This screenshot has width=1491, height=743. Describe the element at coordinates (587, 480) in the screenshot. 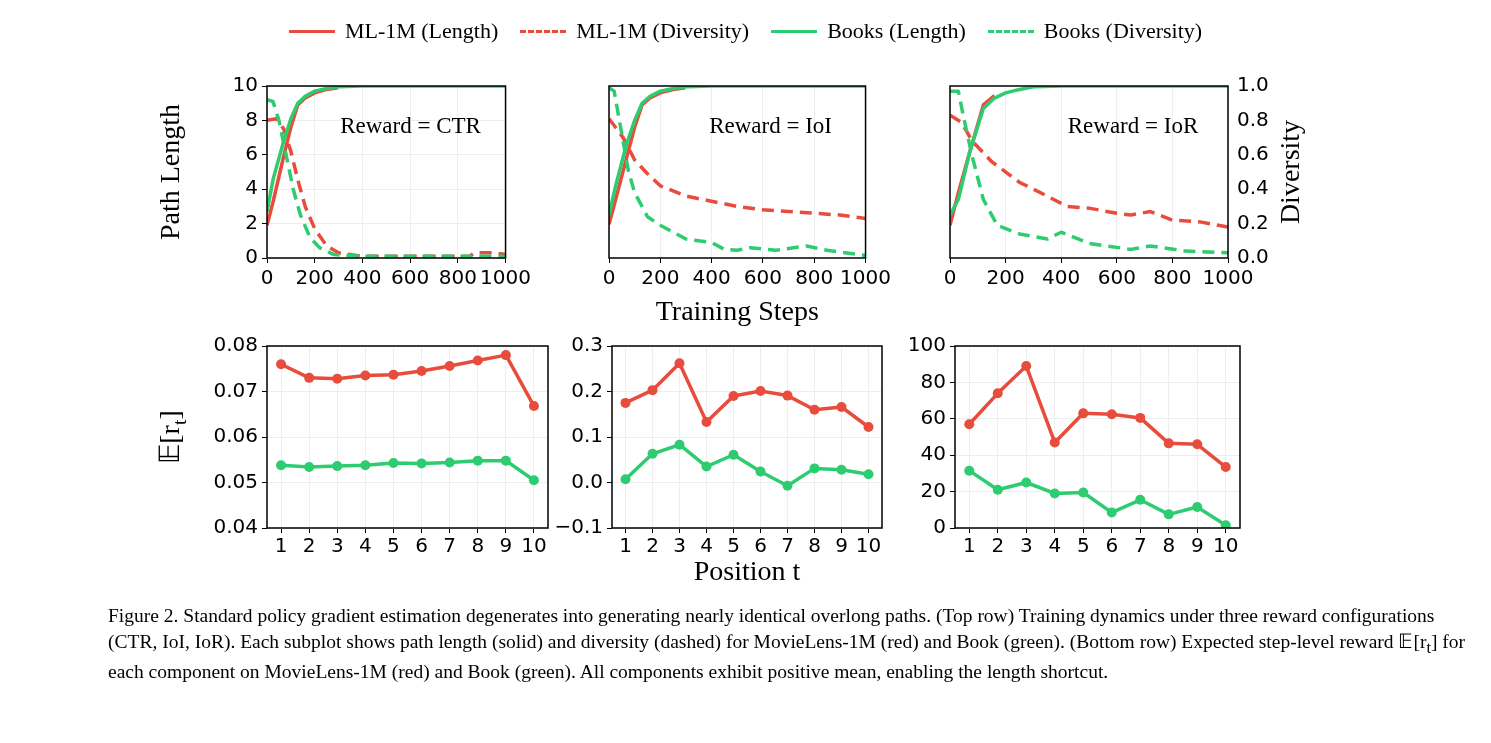

I see `y-tick-label: 0.0` at that location.